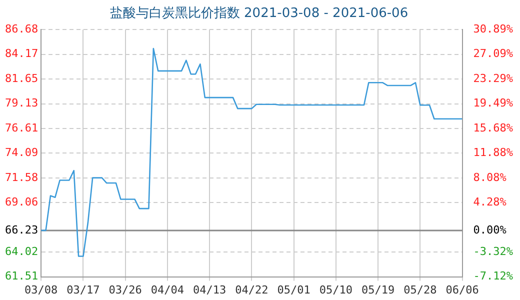 Image resolution: width=520 pixels, height=300 pixels. What do you see at coordinates (21, 78) in the screenshot?
I see `y-tick-label: 81.65` at bounding box center [21, 78].